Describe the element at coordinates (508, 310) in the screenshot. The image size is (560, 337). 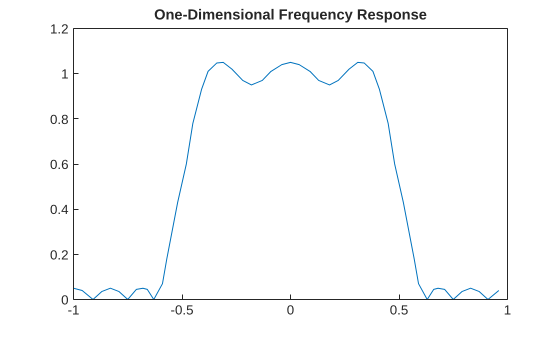
I see `x-tick-label: 1` at that location.